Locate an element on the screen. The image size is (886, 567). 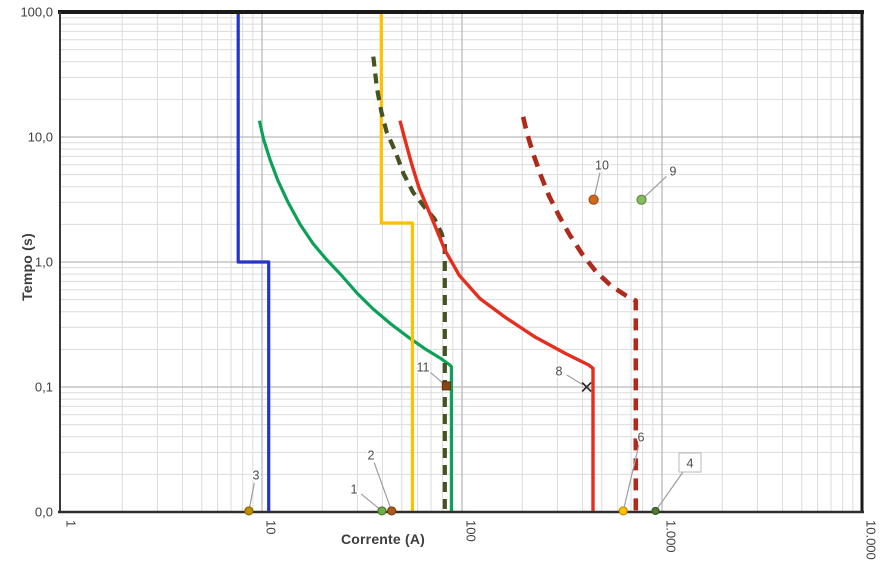
x-stroke is located at coordinates (586, 387).